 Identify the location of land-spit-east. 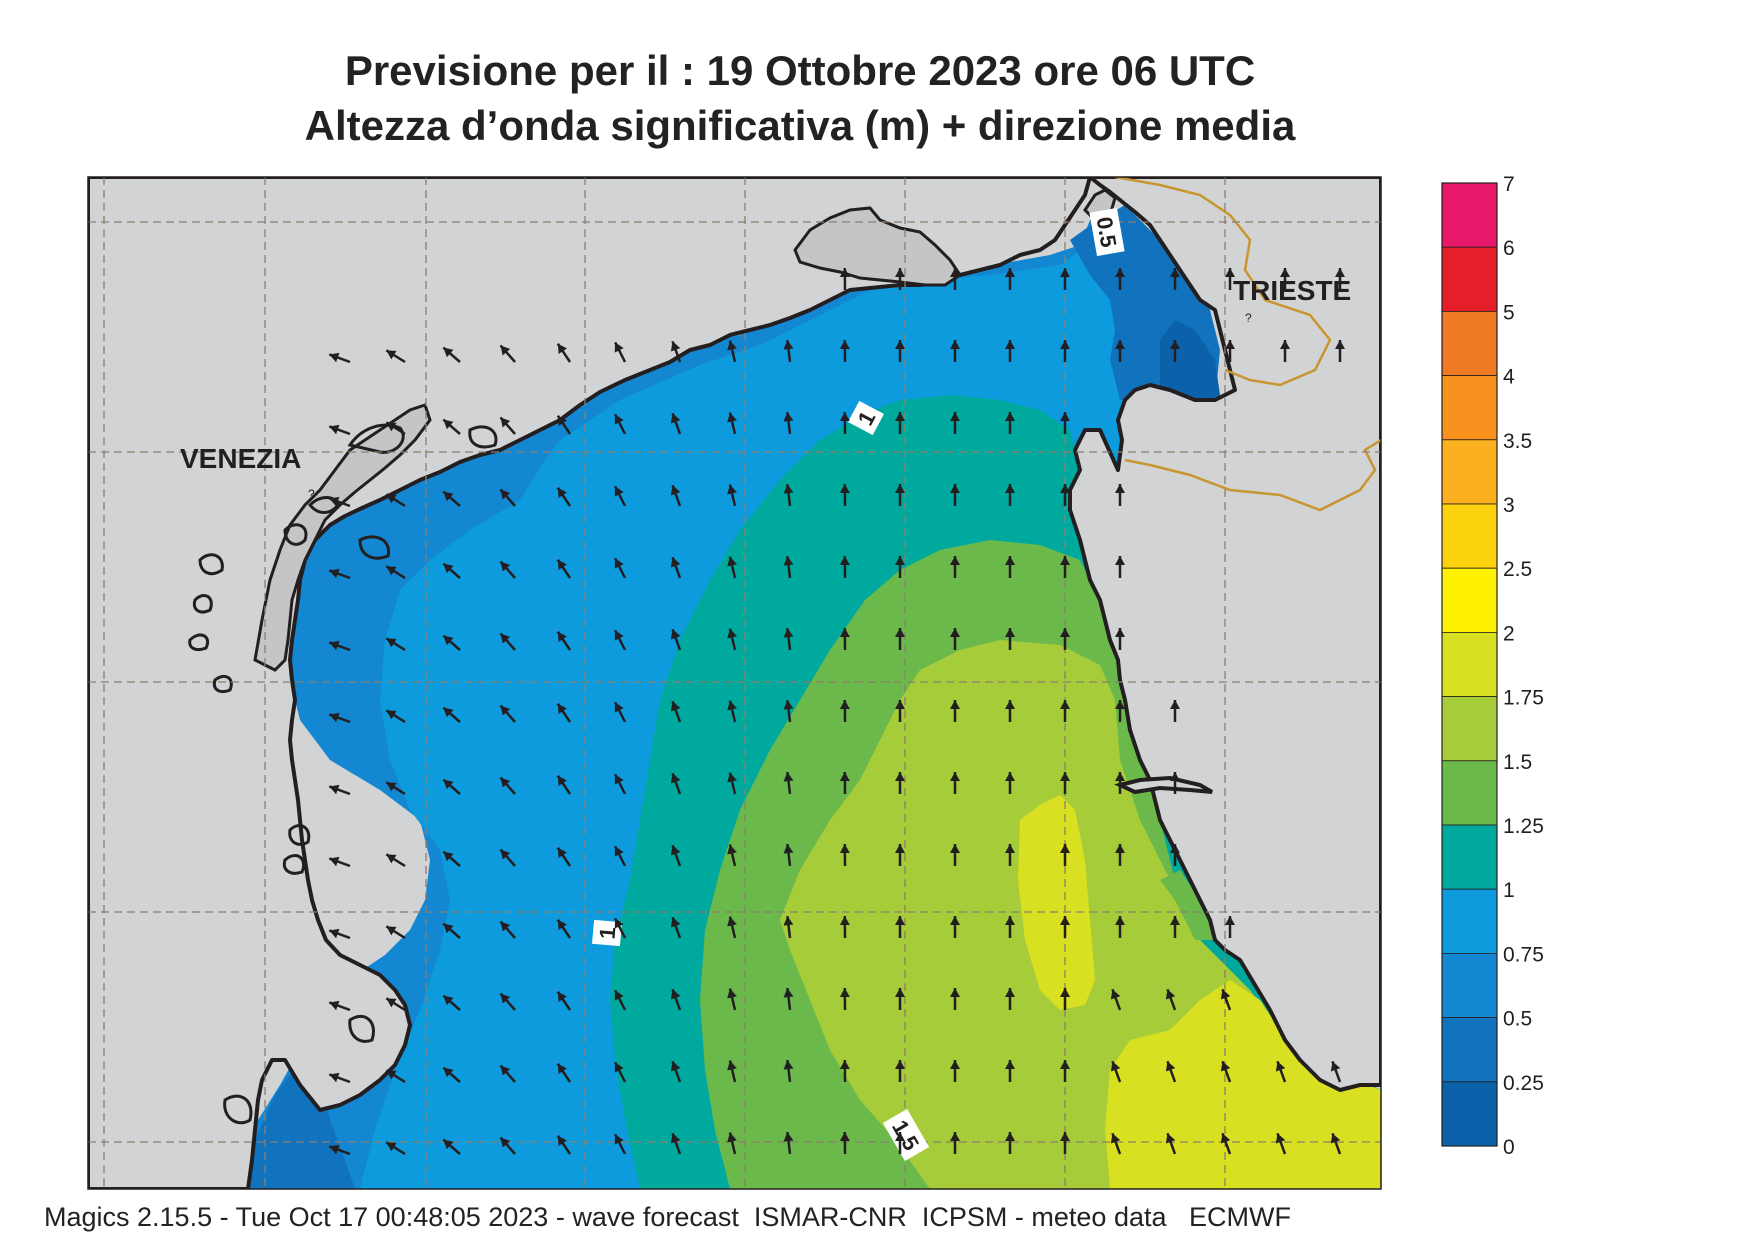
(1164, 785).